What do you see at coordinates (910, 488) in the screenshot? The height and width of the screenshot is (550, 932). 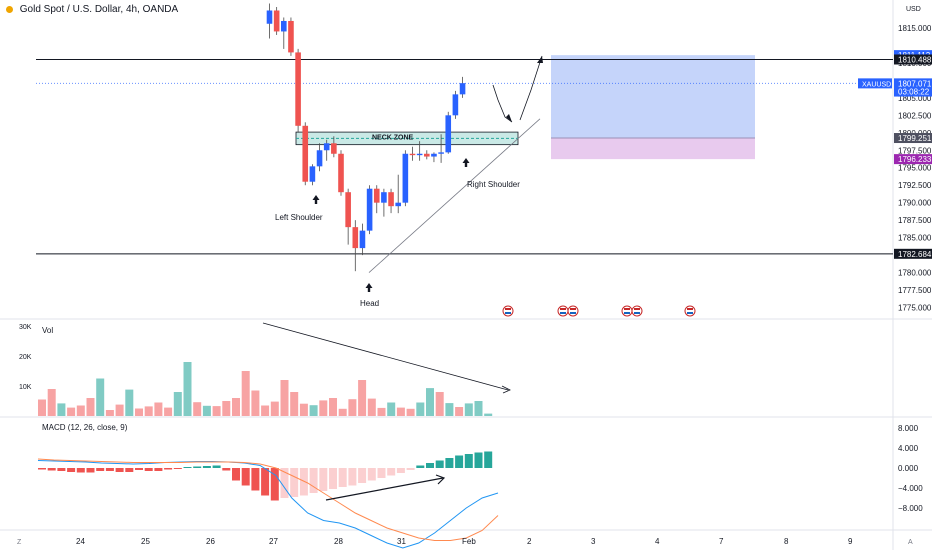 I see `macd-tick-label: −4.000` at bounding box center [910, 488].